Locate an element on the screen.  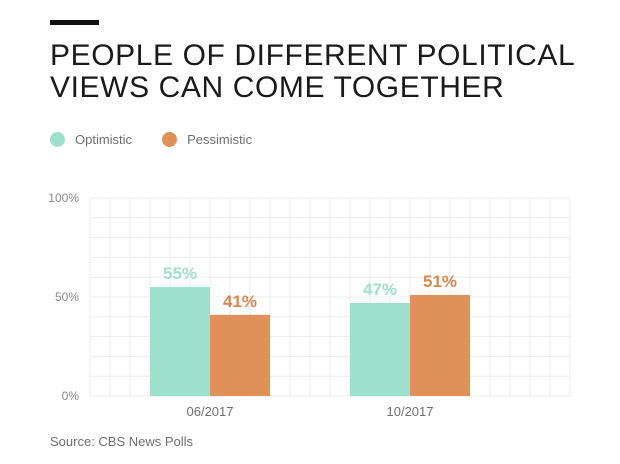
y-tick-label: 100% is located at coordinates (63, 198).